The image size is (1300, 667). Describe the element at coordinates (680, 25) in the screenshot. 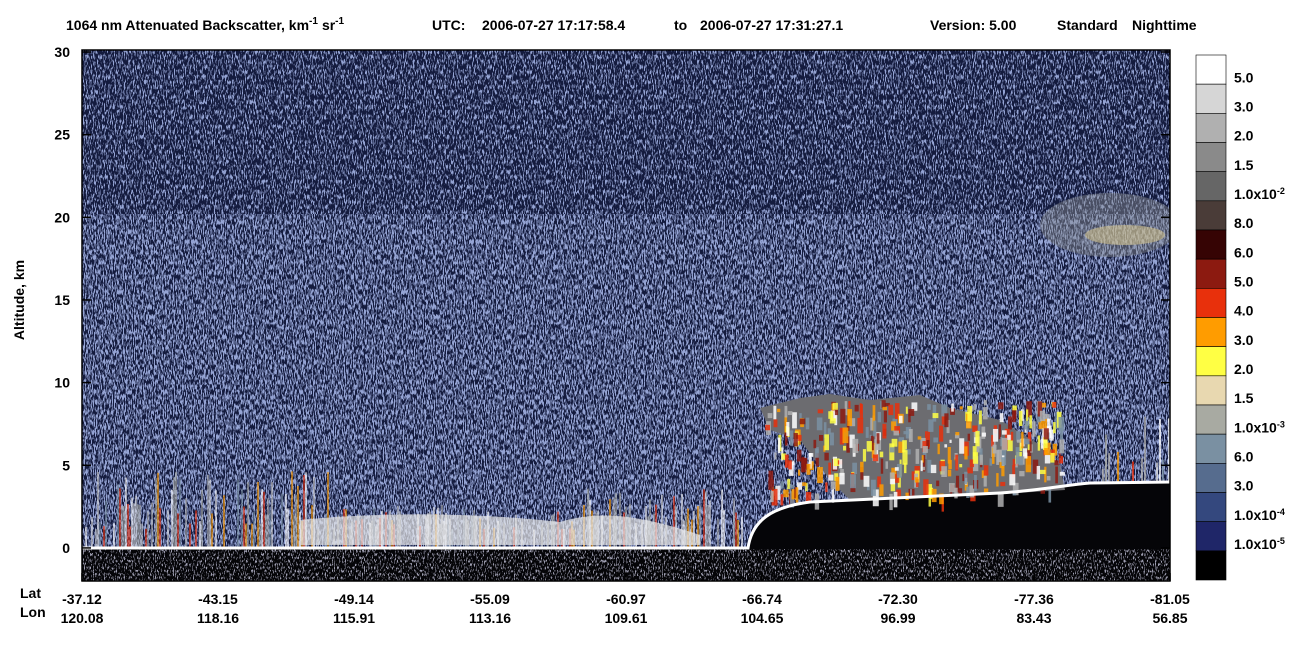

I see `title-to: to` at that location.